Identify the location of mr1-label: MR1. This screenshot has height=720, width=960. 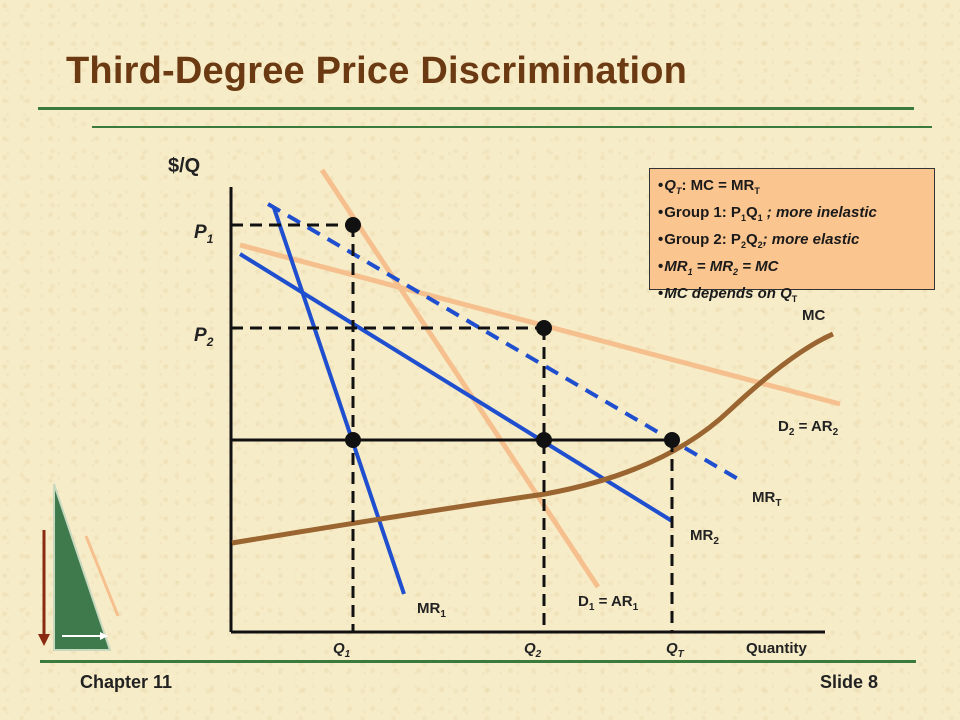
(431, 610).